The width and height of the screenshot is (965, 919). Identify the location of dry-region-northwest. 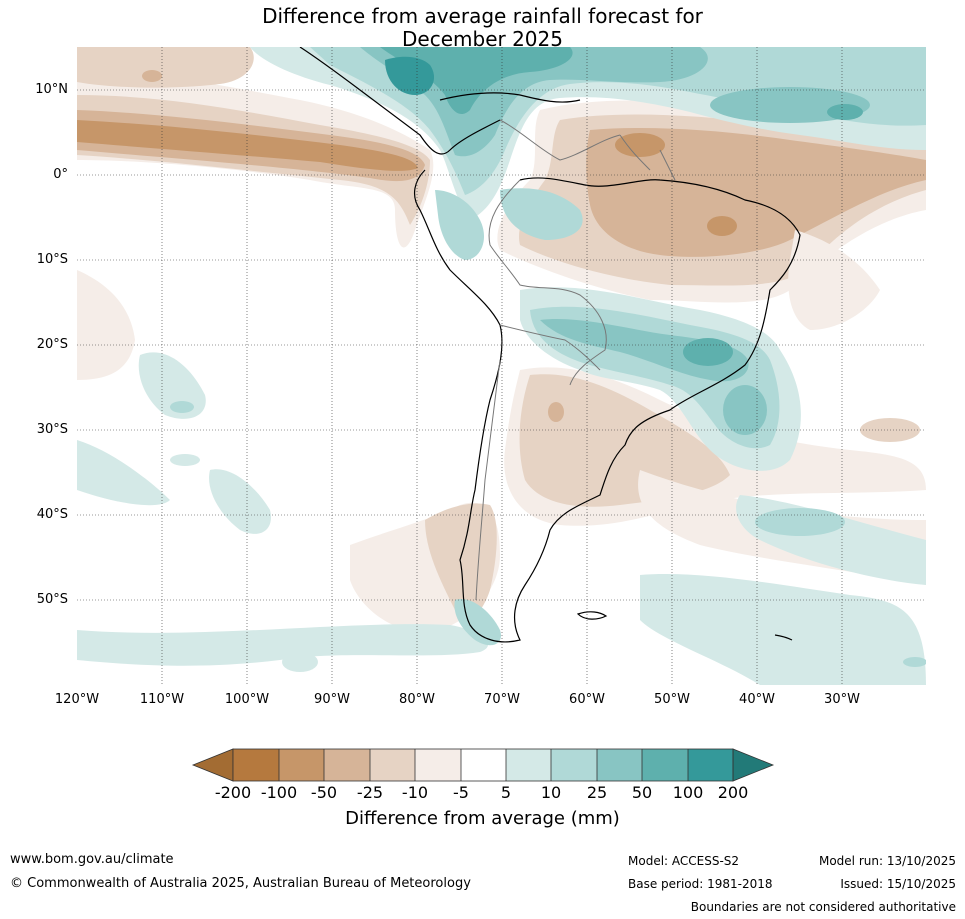
(165, 67).